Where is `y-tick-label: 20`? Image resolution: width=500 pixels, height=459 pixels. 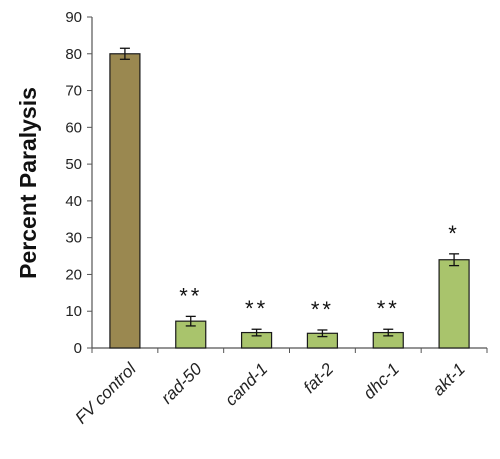 y-tick-label: 20 is located at coordinates (73, 274).